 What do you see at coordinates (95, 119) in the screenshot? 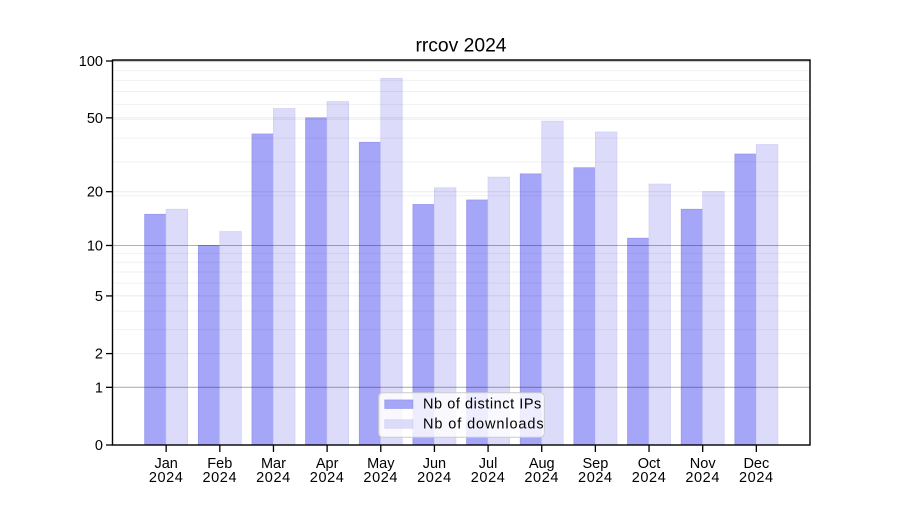
I see `svg-text: 50` at bounding box center [95, 119].